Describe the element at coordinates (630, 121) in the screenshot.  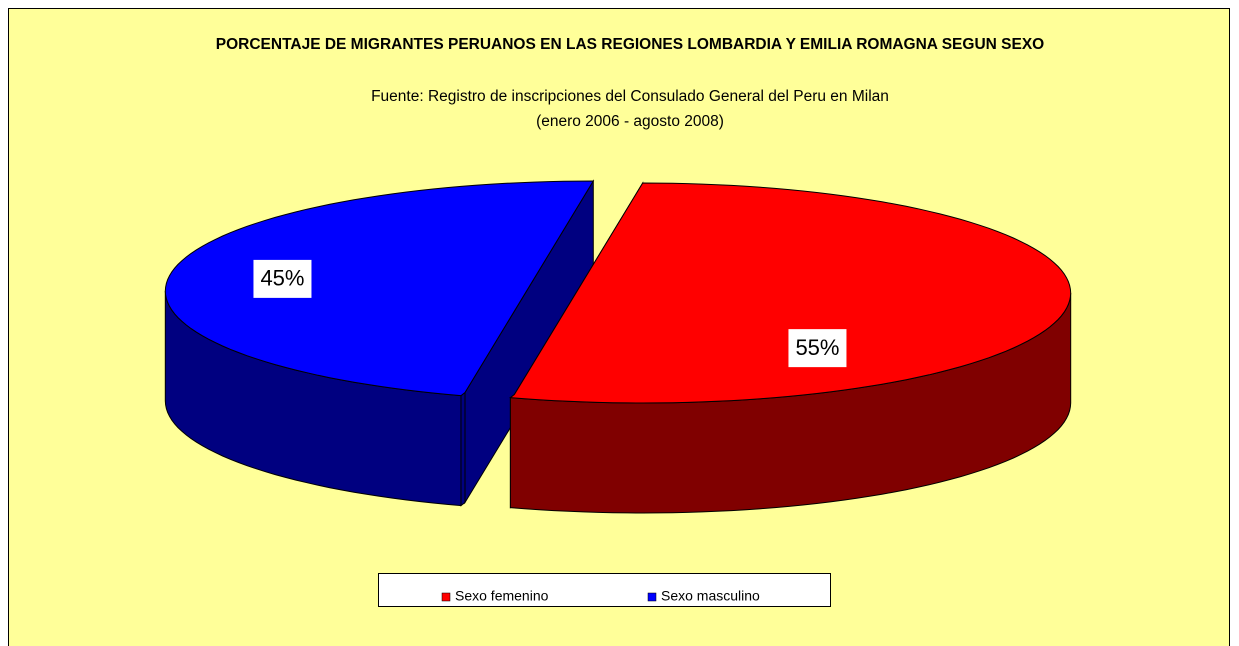
I see `subtitle: (enero 2006 - agosto 2008)` at that location.